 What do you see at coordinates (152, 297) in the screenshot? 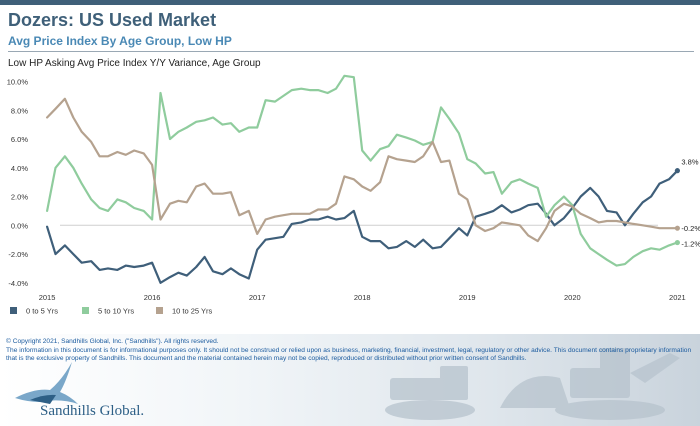
I see `x-tick-label: 2016` at bounding box center [152, 297].